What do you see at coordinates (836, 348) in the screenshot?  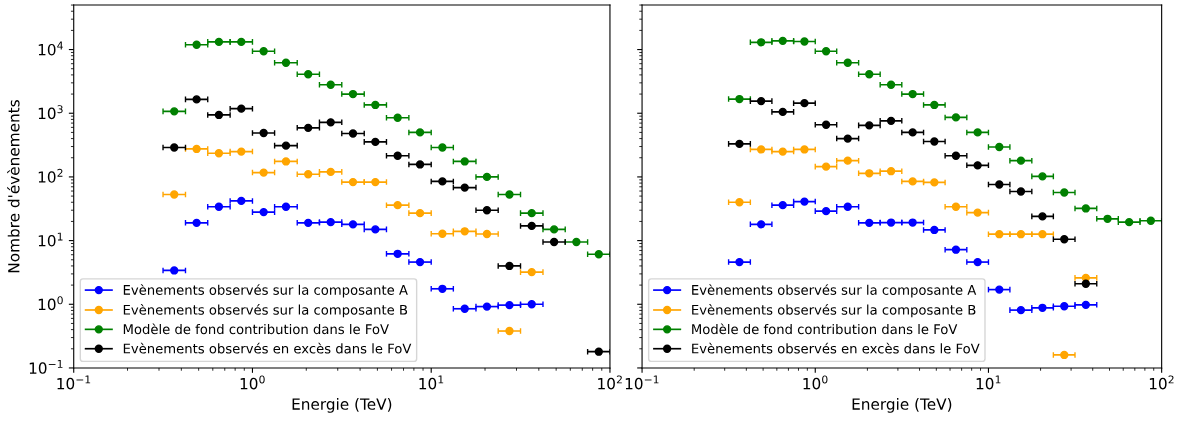 I see `legend-label: Evènements observés en excès dans le FoV` at bounding box center [836, 348].